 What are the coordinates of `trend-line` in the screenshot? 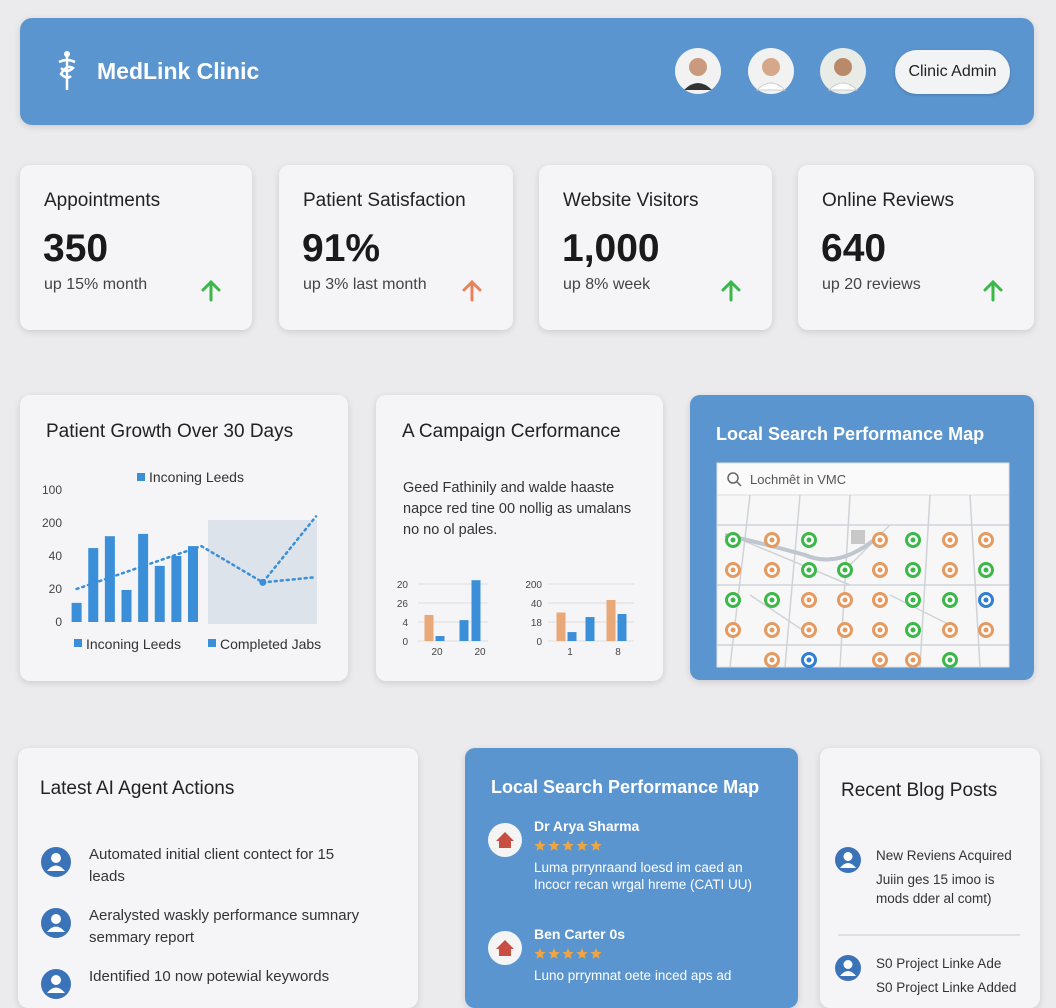 It's located at (196, 553).